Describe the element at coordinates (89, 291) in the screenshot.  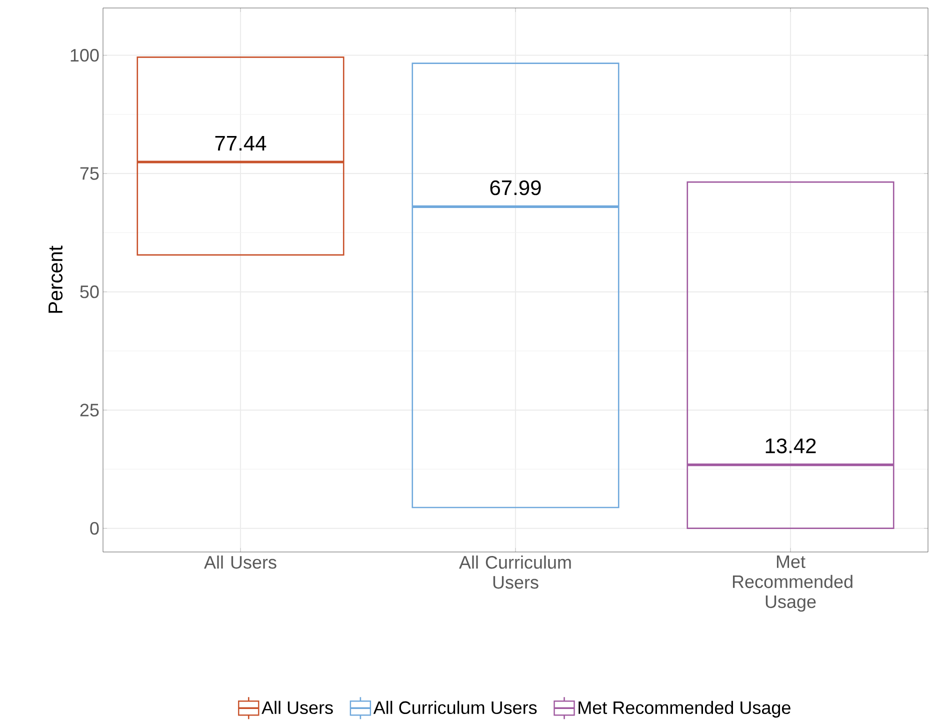
I see `y-tick-label: 50` at that location.